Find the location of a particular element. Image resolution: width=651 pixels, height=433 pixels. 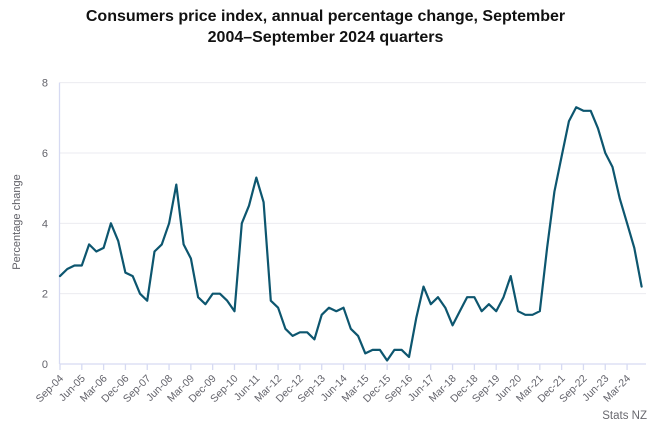

y-tick-label: 4 is located at coordinates (45, 224).